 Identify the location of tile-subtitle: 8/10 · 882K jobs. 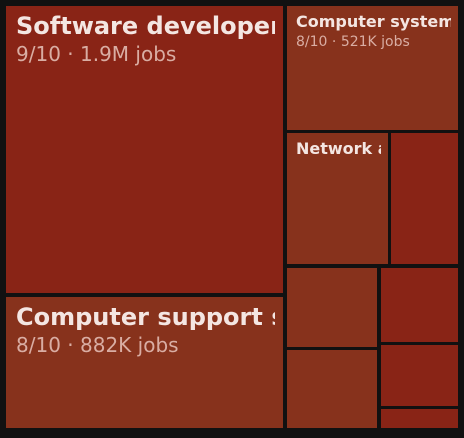
(145, 345).